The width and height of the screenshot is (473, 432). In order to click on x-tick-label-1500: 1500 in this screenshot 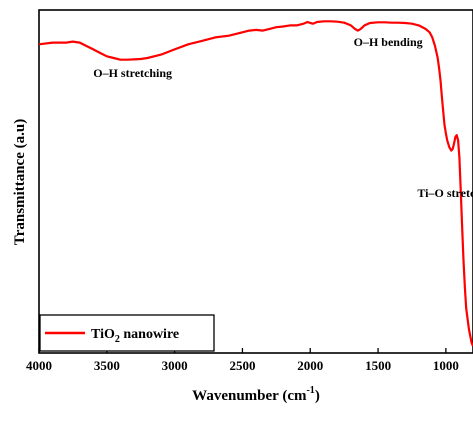, I will do `click(378, 365)`.